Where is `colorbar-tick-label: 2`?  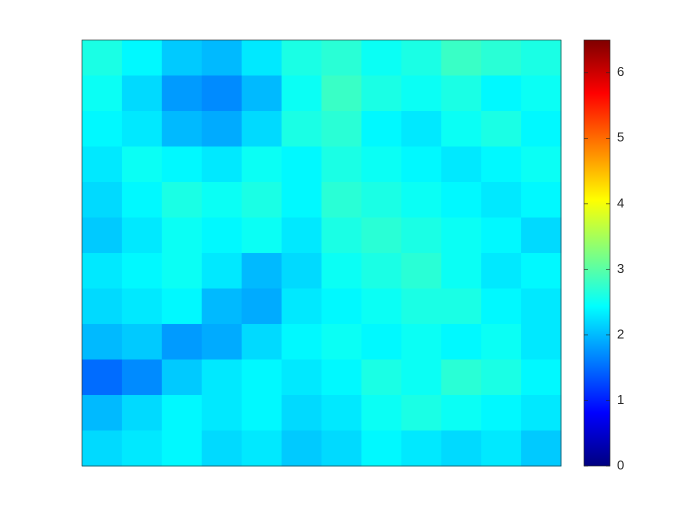 colorbar-tick-label: 2 is located at coordinates (620, 333).